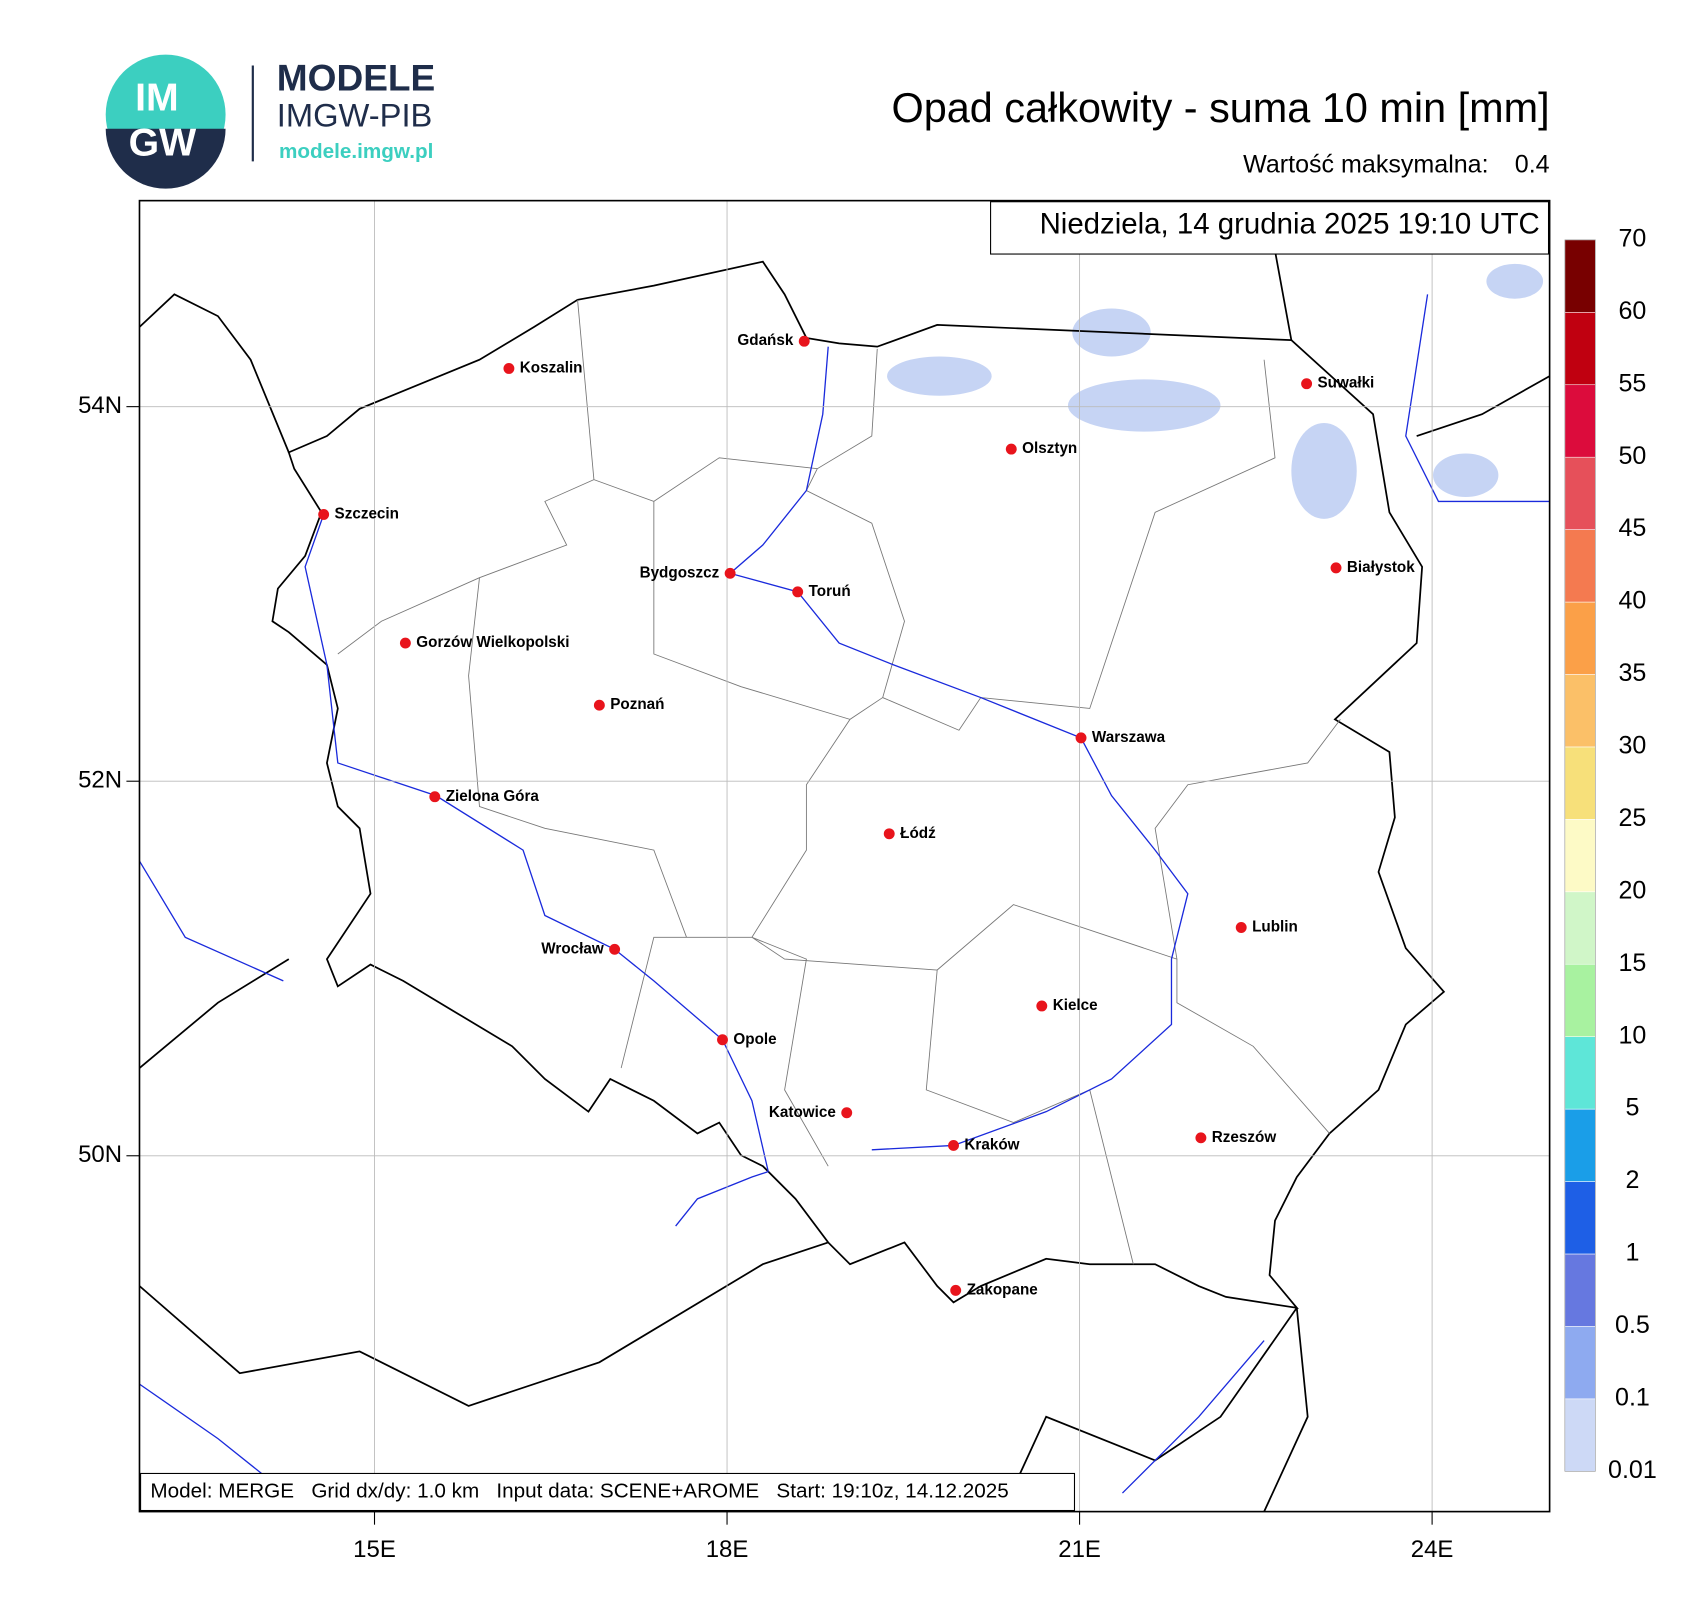  I want to click on footer-box, so click(608, 1492).